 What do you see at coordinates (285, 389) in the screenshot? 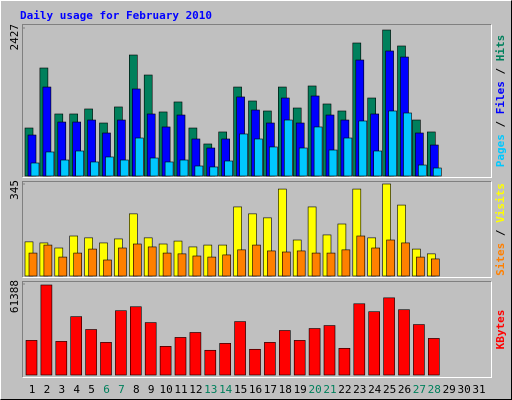
I see `x-tick-label: 18` at bounding box center [285, 389].